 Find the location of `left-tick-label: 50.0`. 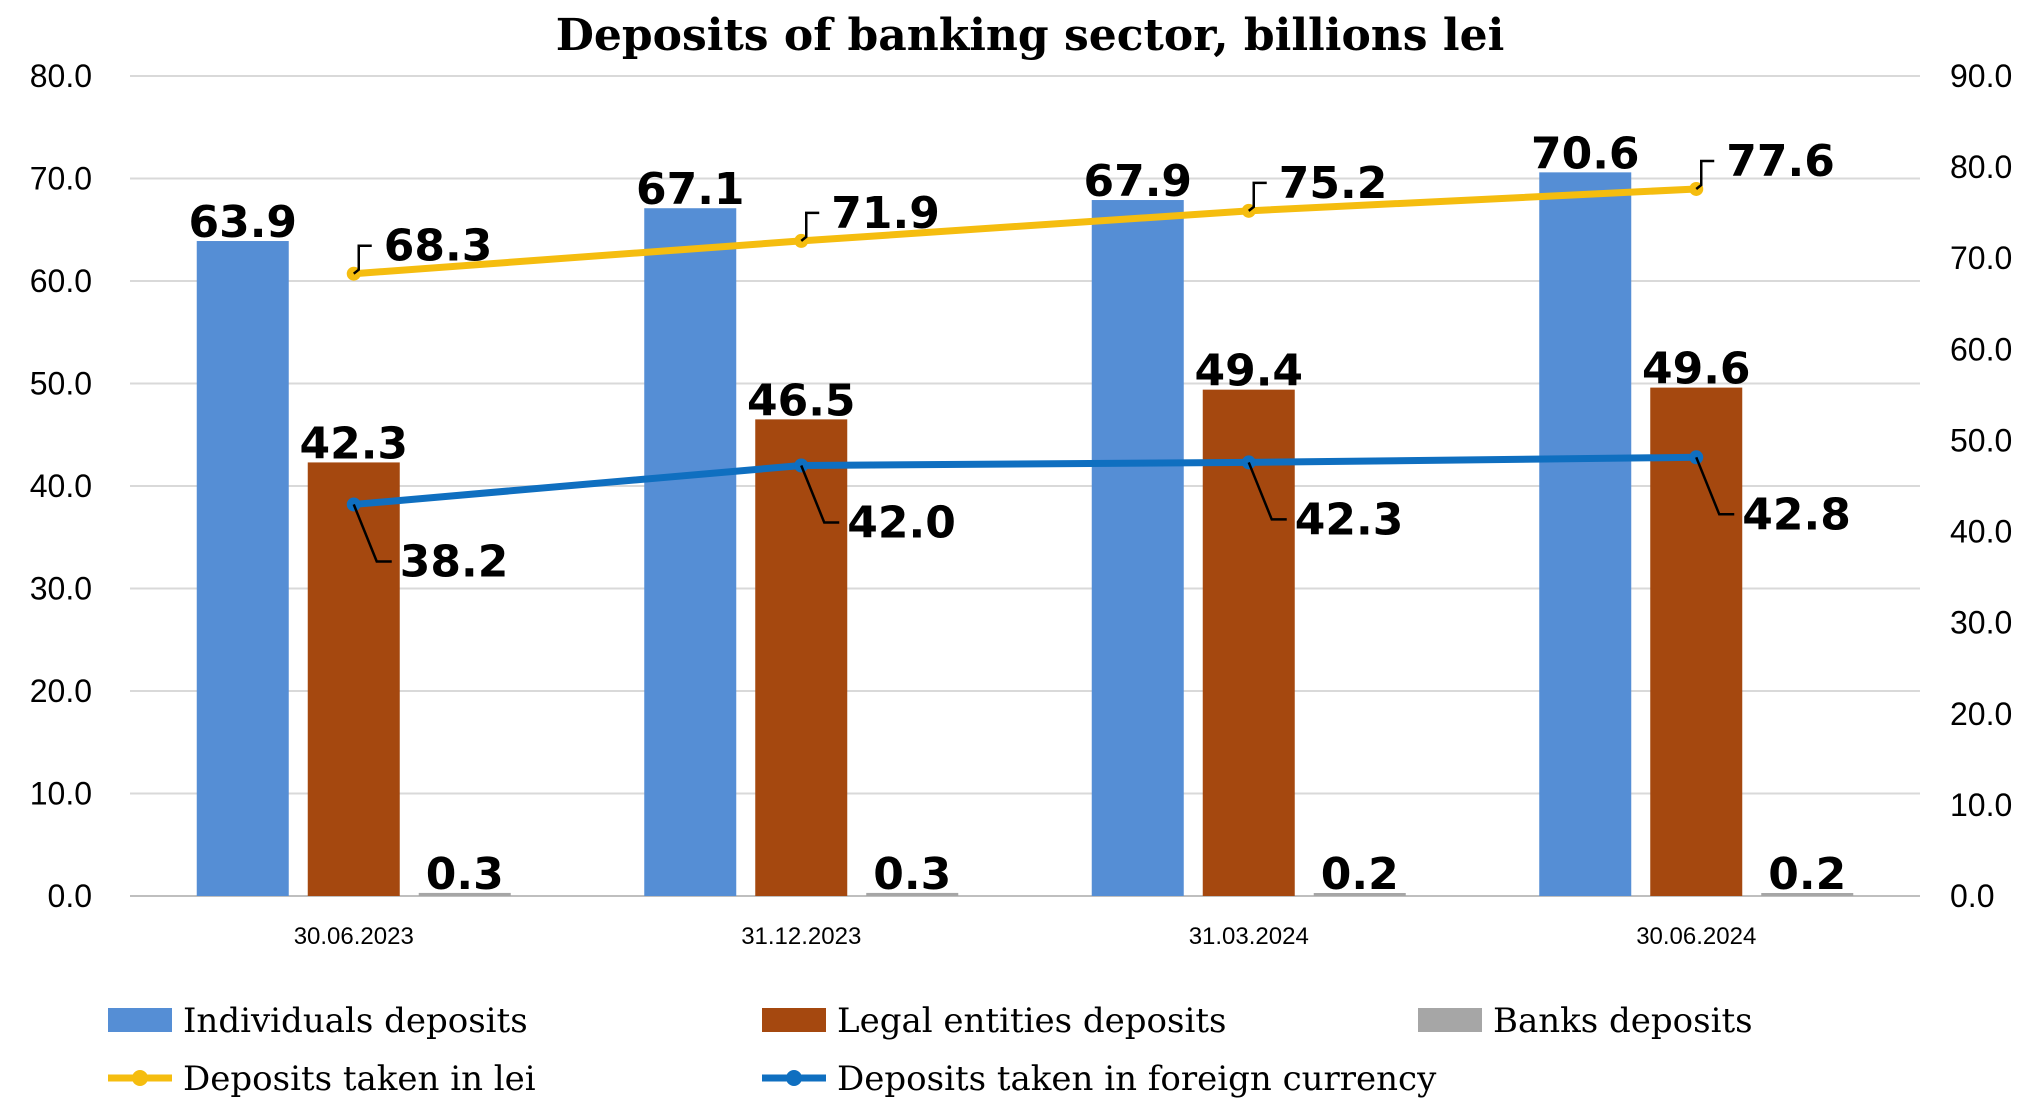

left-tick-label: 50.0 is located at coordinates (61, 384).